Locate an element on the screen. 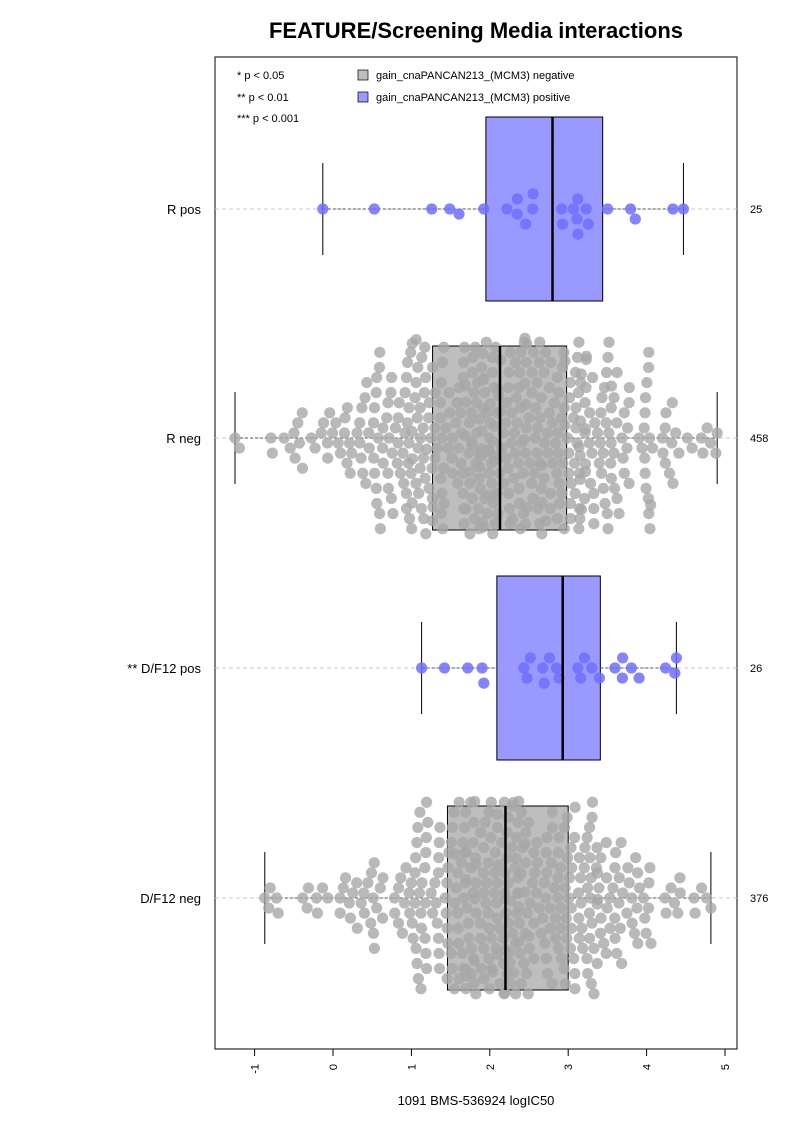 Image resolution: width=793 pixels, height=1122 pixels. legend-swatch-negative is located at coordinates (363, 75).